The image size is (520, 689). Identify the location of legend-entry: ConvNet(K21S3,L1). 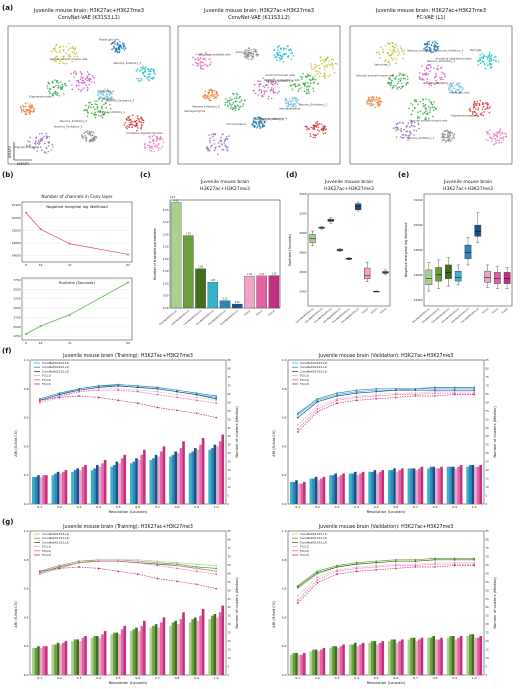
(55, 367).